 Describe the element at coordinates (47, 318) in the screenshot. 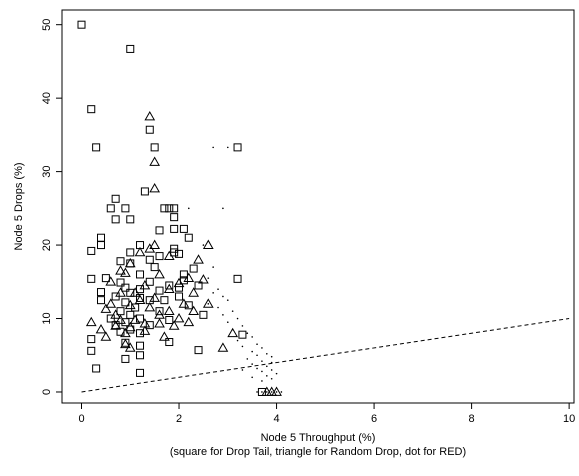

I see `y-tick-label: 10` at that location.